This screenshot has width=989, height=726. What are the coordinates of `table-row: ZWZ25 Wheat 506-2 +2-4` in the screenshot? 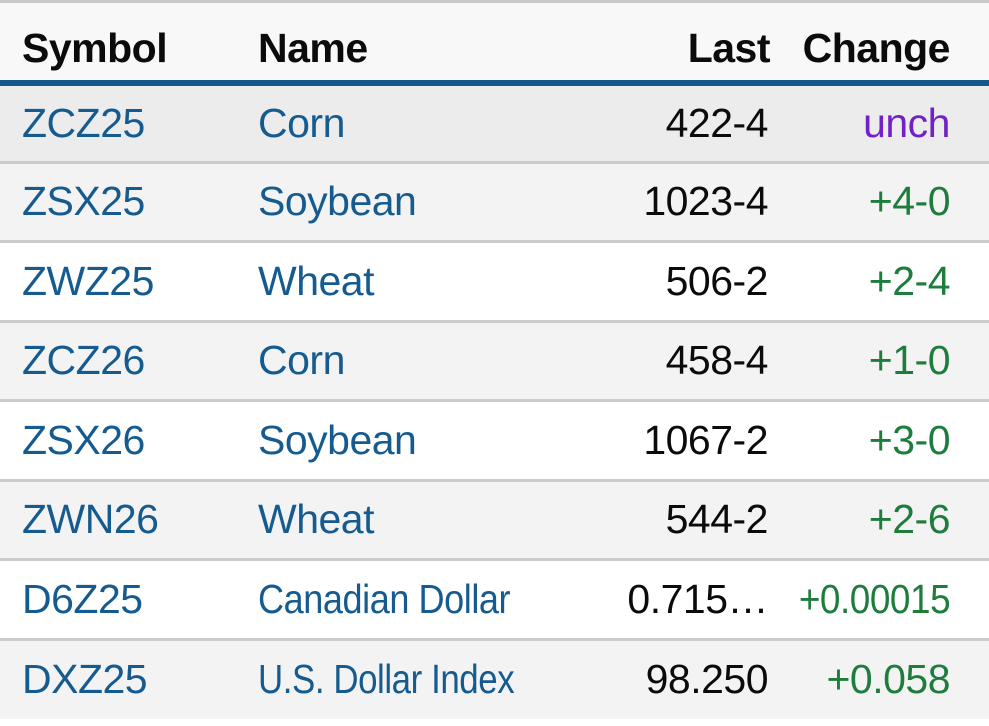 It's located at (494, 280).